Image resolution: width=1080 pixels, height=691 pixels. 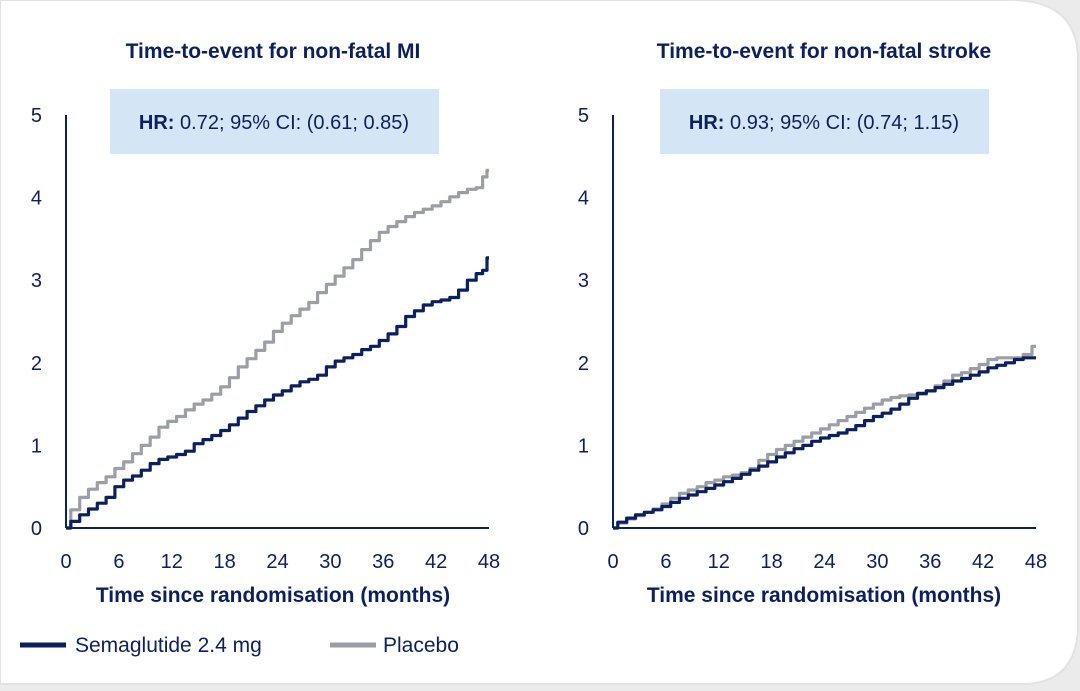 What do you see at coordinates (824, 443) in the screenshot?
I see `series-line-semaglutide` at bounding box center [824, 443].